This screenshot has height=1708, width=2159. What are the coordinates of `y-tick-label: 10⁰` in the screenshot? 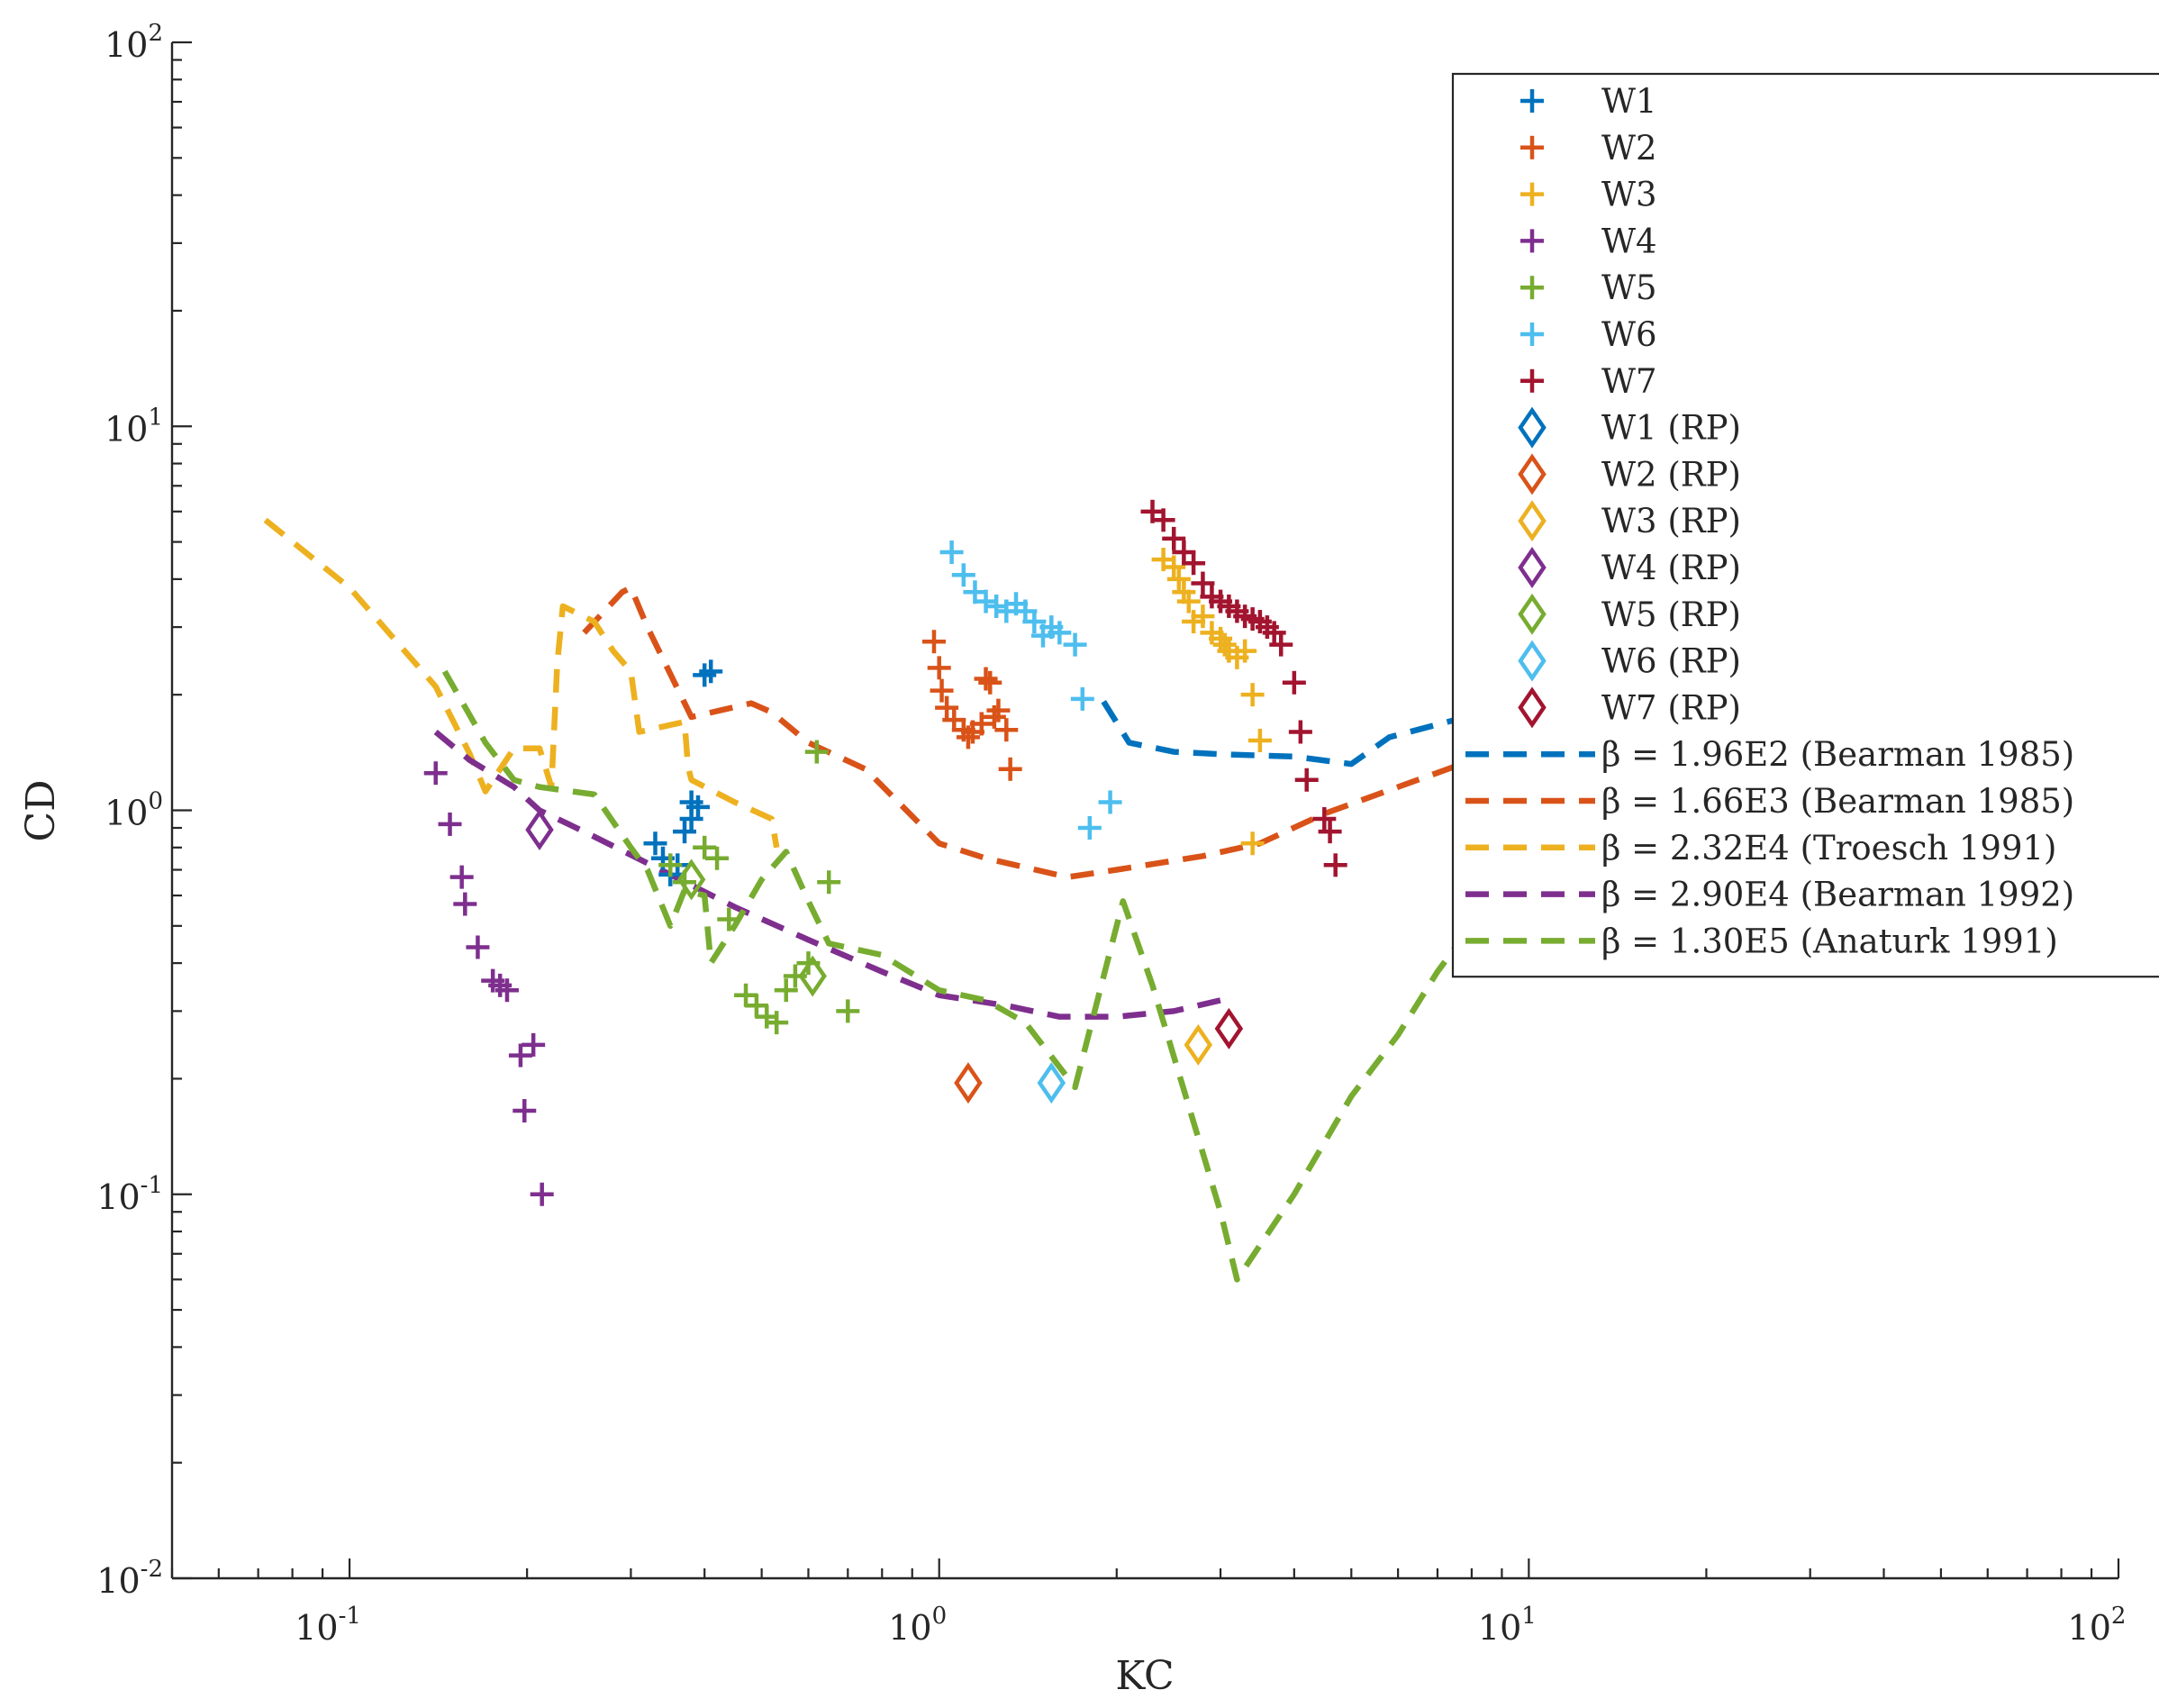 It's located at (133, 810).